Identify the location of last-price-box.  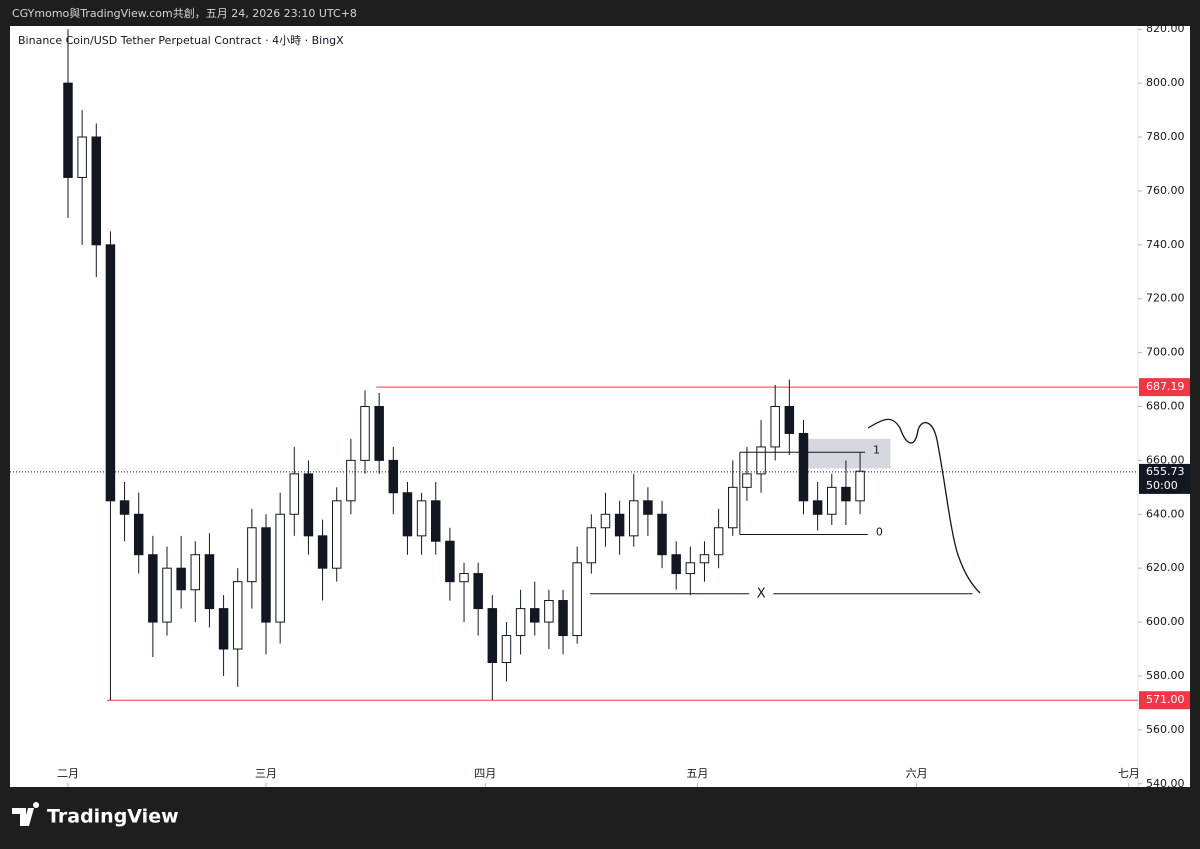
(1164, 478).